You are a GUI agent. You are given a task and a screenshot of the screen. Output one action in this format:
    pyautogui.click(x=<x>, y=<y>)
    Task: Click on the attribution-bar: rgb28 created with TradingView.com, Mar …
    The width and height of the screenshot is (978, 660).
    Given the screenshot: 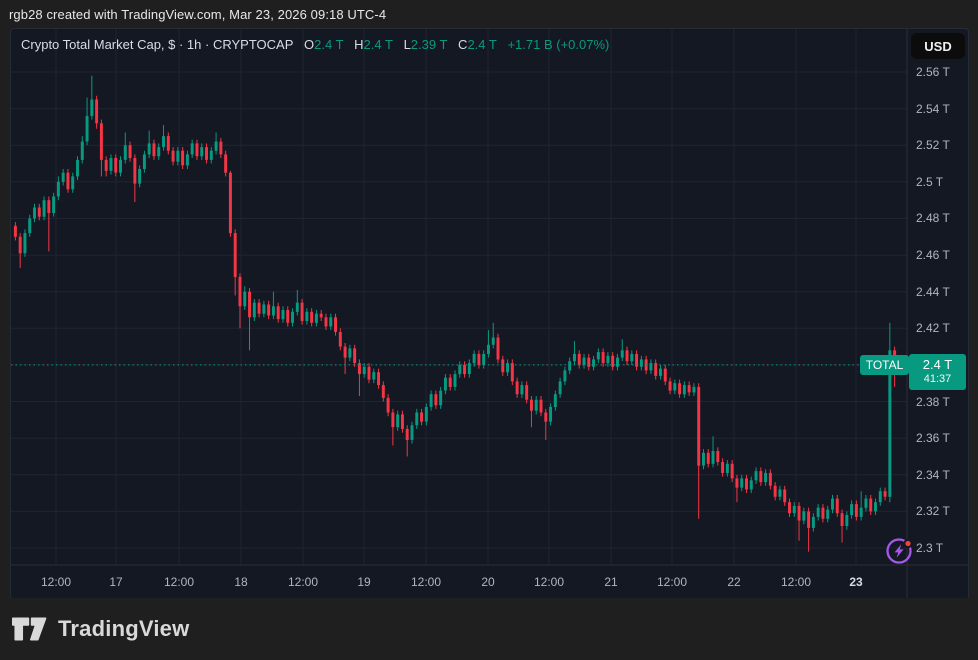 What is the action you would take?
    pyautogui.click(x=489, y=14)
    